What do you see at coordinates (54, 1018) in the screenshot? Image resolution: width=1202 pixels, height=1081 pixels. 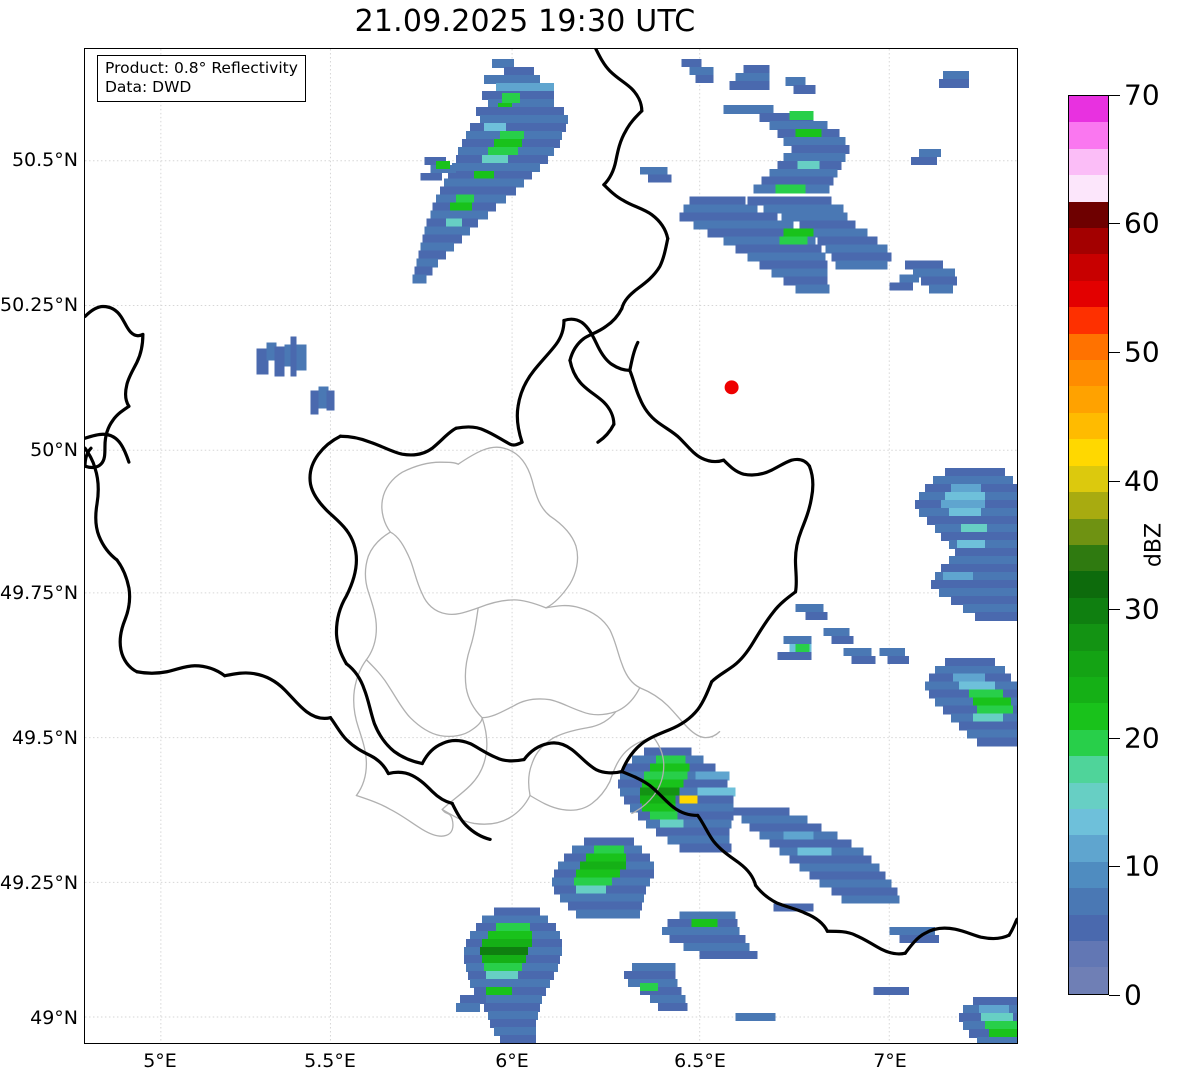 I see `y-tick-label: 49°N` at bounding box center [54, 1018].